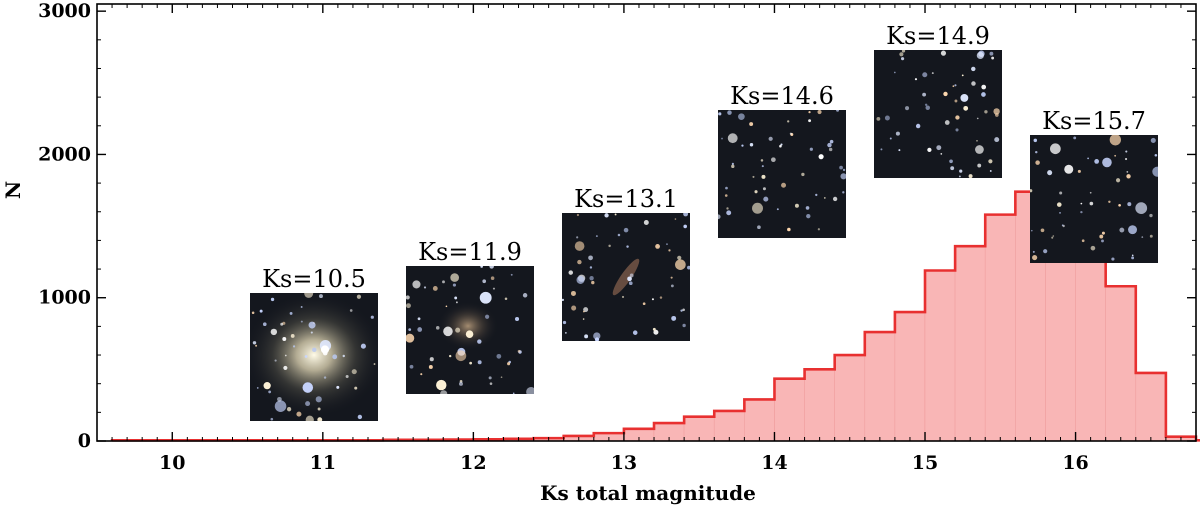 Image resolution: width=1200 pixels, height=508 pixels. What do you see at coordinates (648, 493) in the screenshot?
I see `x-axis-title: Ks total magnitude` at bounding box center [648, 493].